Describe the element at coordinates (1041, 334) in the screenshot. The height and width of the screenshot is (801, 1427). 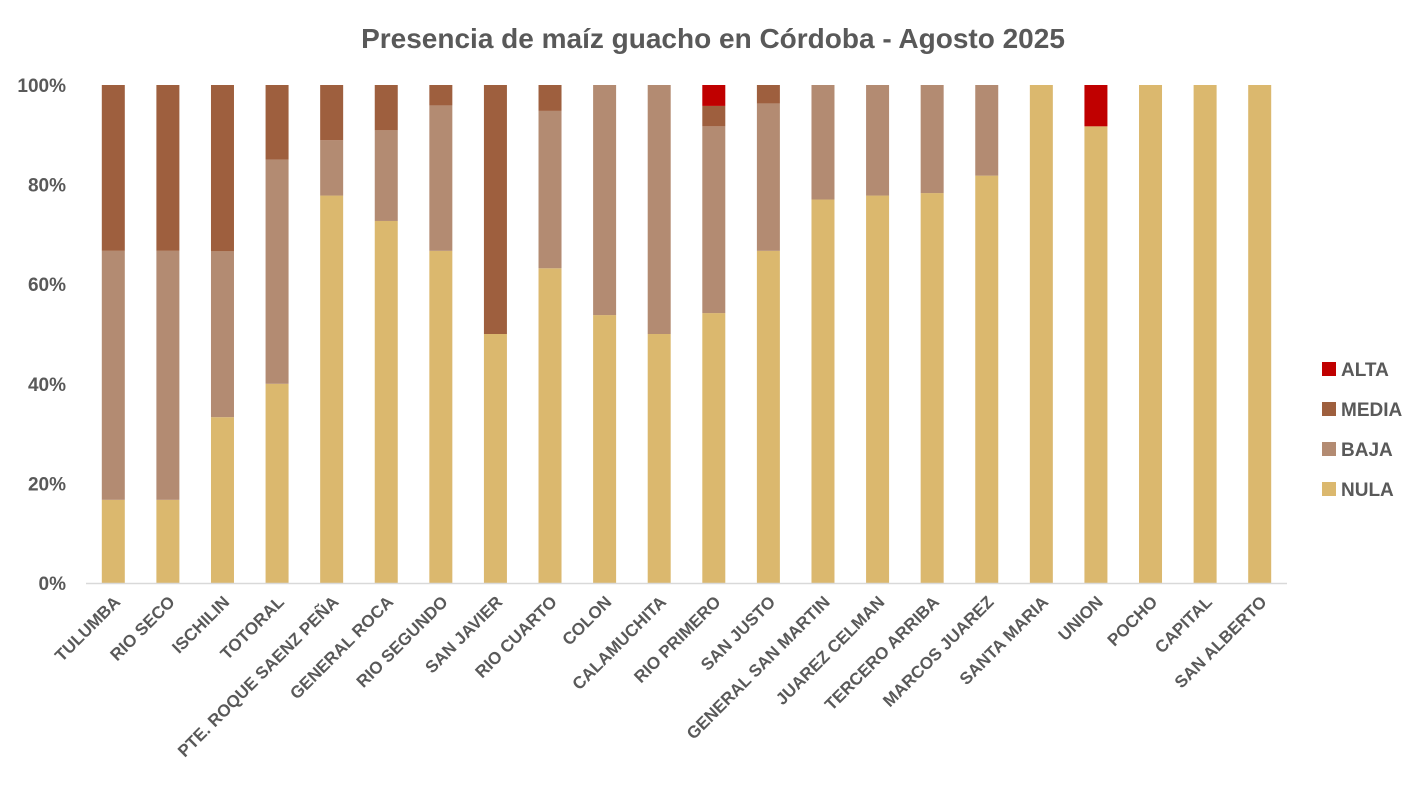
I see `bar-santa-maria-nula` at that location.